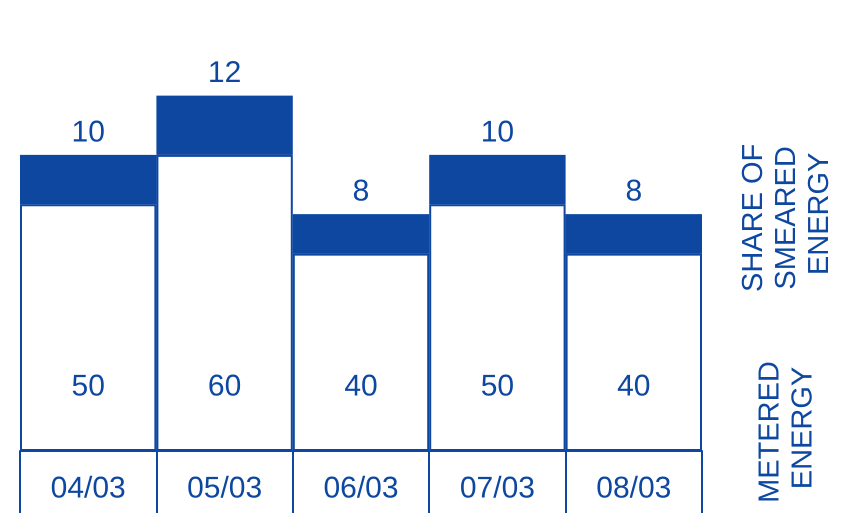 The width and height of the screenshot is (850, 521). What do you see at coordinates (225, 386) in the screenshot?
I see `data-label: 60` at bounding box center [225, 386].